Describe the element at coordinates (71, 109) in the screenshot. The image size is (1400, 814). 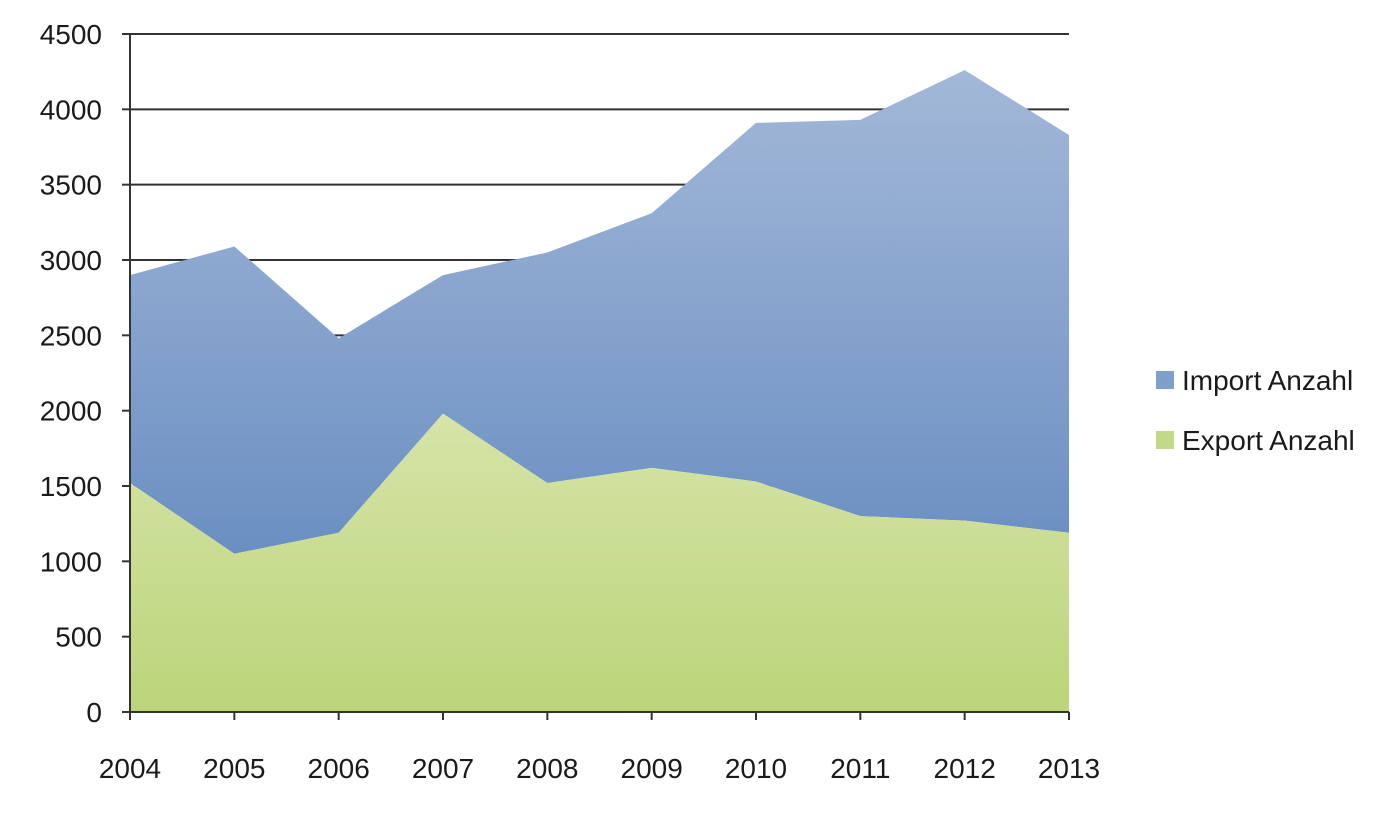
I see `y-tick-label: 4000` at that location.